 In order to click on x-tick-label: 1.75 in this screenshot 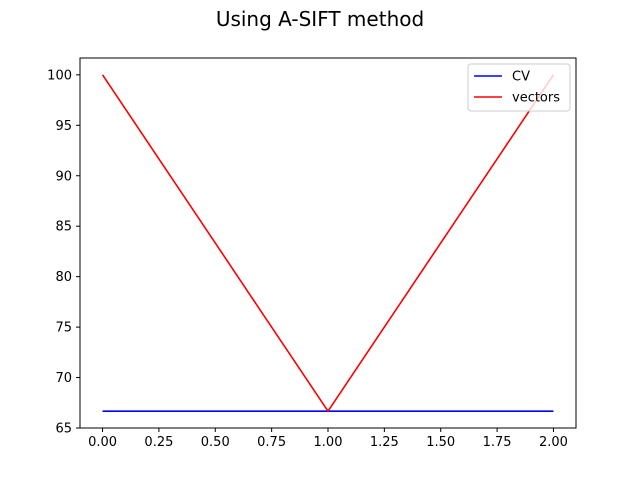, I will do `click(497, 442)`.